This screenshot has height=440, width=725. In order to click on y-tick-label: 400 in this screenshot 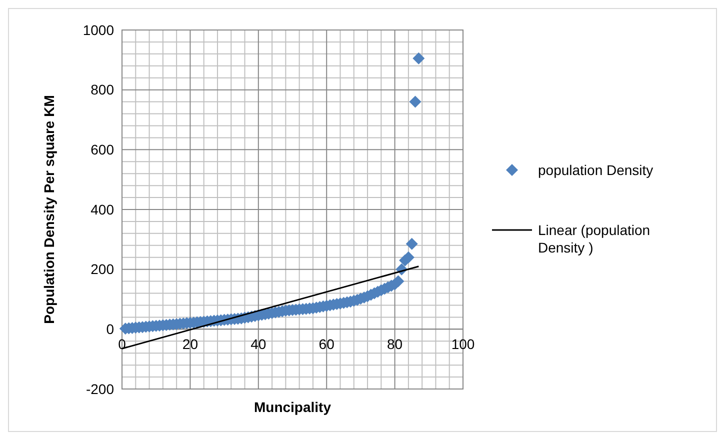, I will do `click(102, 209)`.